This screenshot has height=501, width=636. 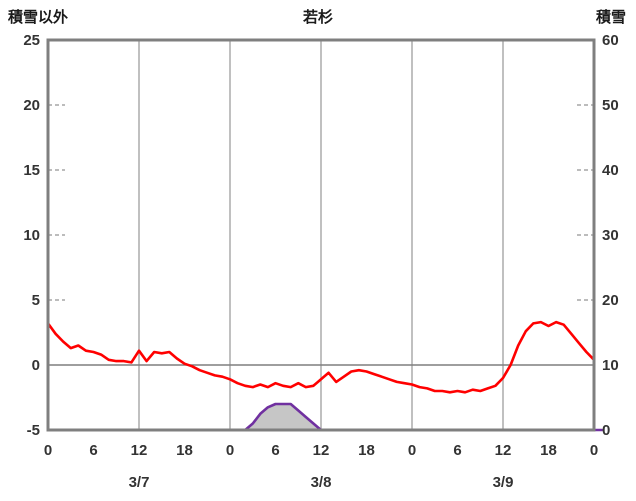 I want to click on right-axis-tick-label: 50, so click(x=610, y=105).